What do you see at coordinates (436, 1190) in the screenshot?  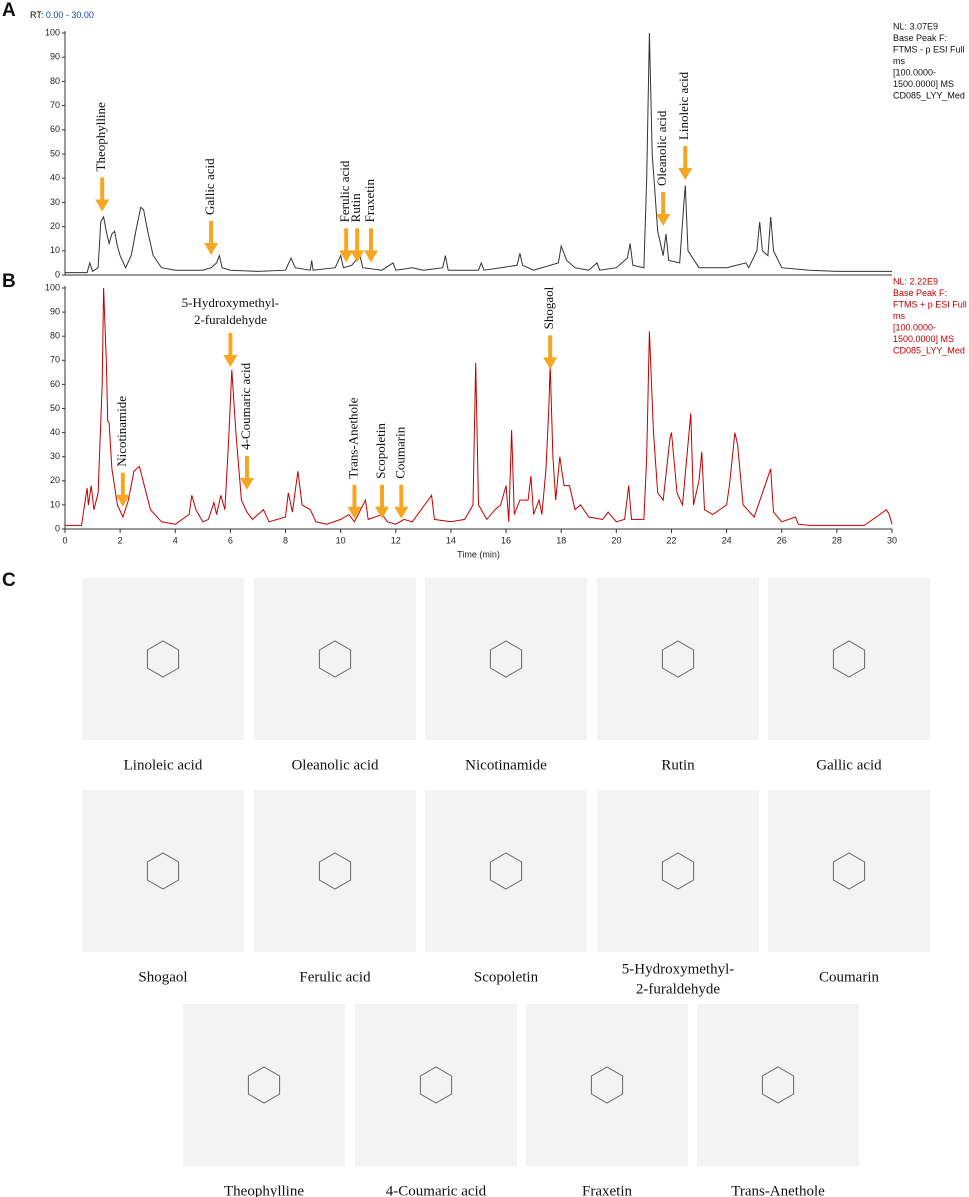 I see `compound-name: 4-Coumaric acid` at bounding box center [436, 1190].